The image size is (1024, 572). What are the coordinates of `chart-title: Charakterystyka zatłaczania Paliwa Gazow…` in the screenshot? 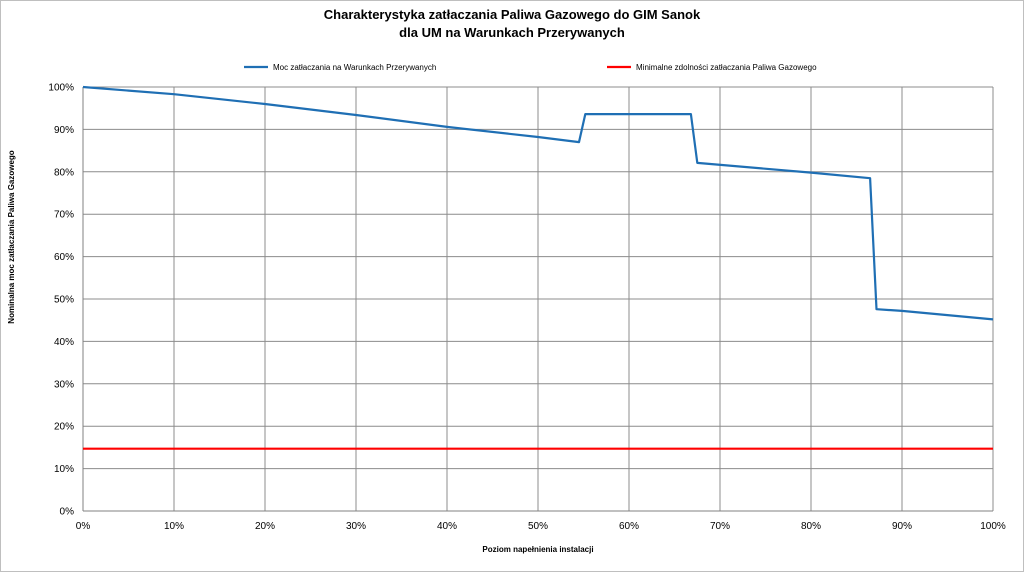 It's located at (512, 24).